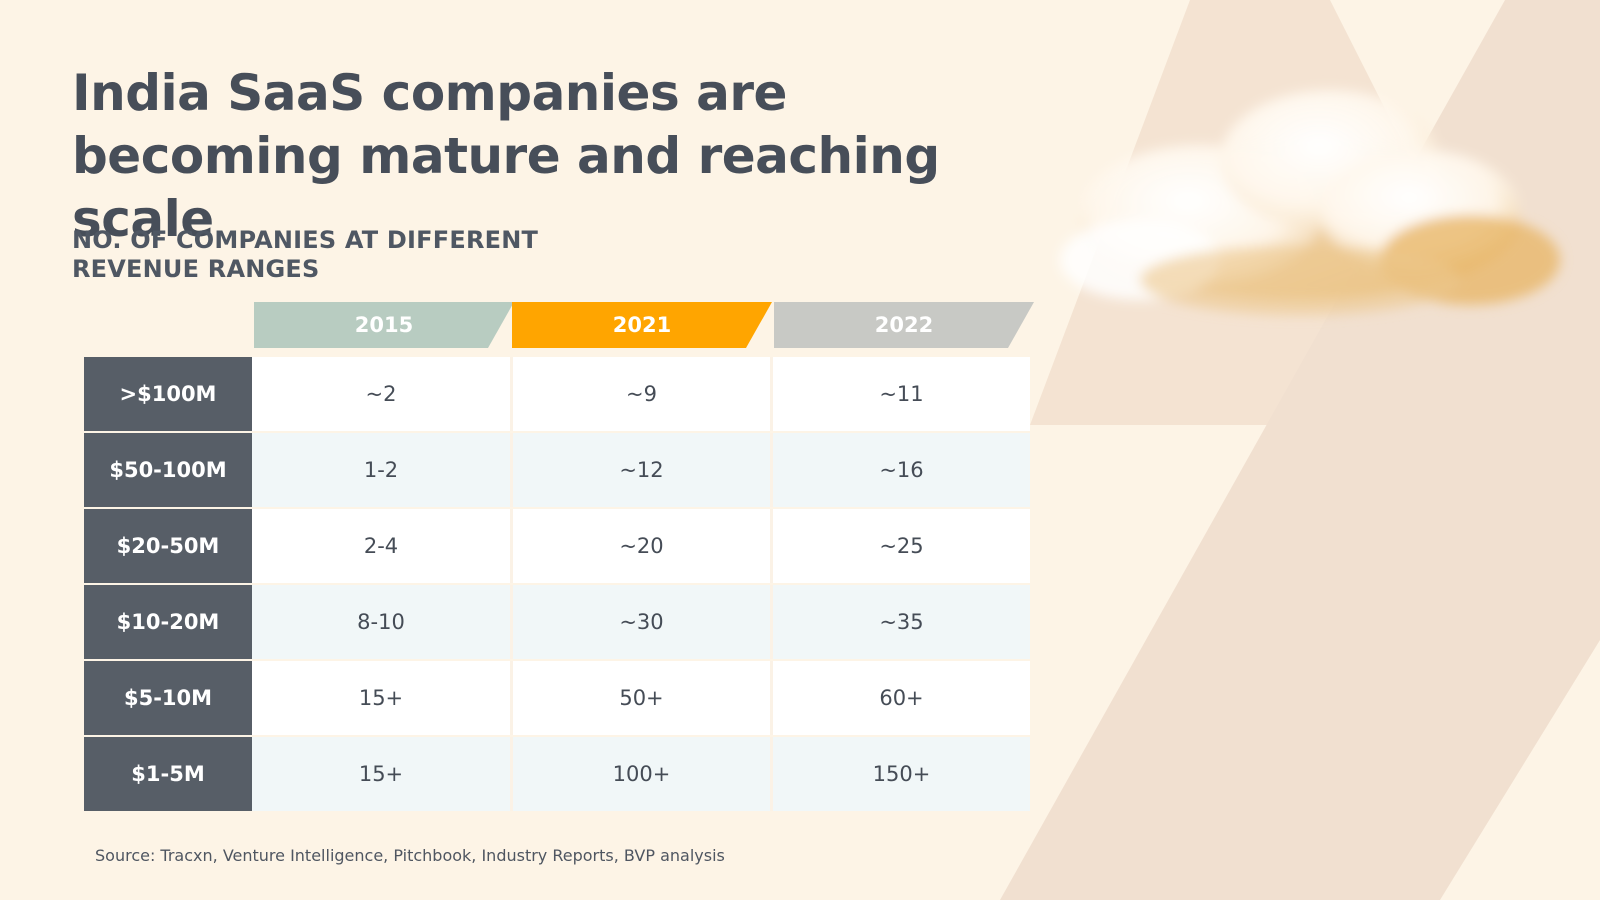 The image size is (1600, 900). Describe the element at coordinates (640, 546) in the screenshot. I see `table-cell: ~20` at that location.